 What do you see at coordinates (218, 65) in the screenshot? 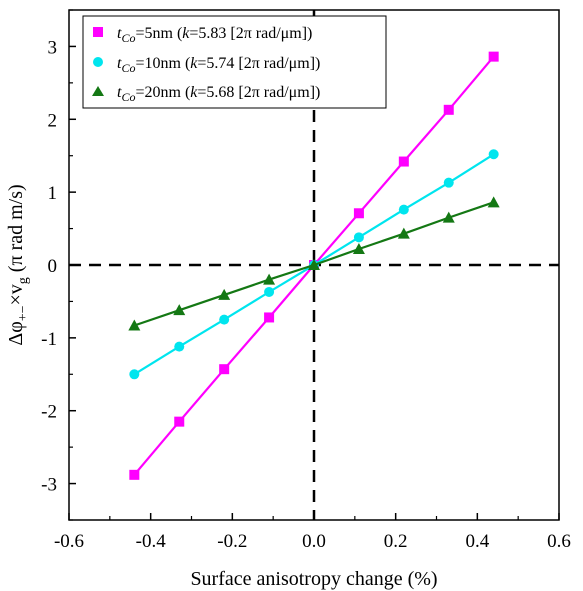
I see `legend-label-10nm: tCo=10nm (k=5.74 [2π rad/μm])` at bounding box center [218, 65].